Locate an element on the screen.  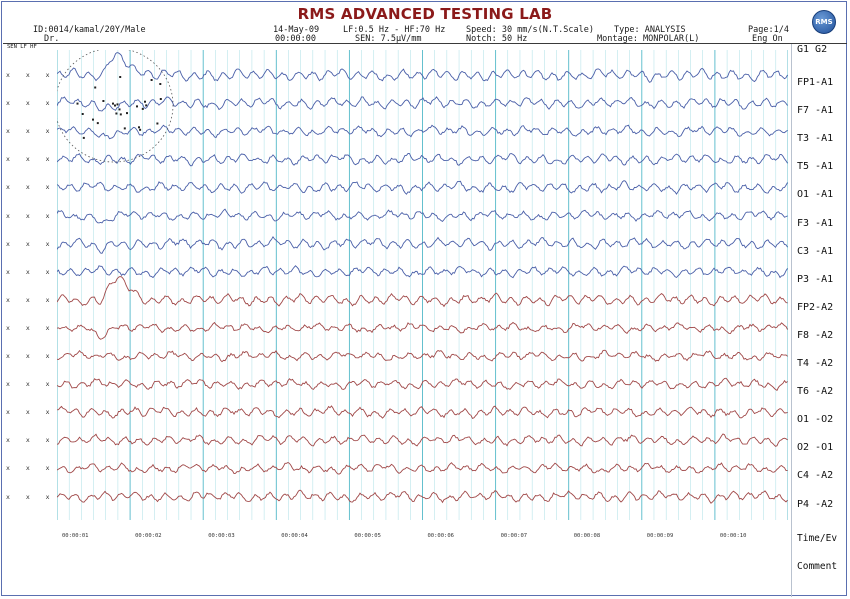
record-date: 14-May-09 is located at coordinates (296, 30).